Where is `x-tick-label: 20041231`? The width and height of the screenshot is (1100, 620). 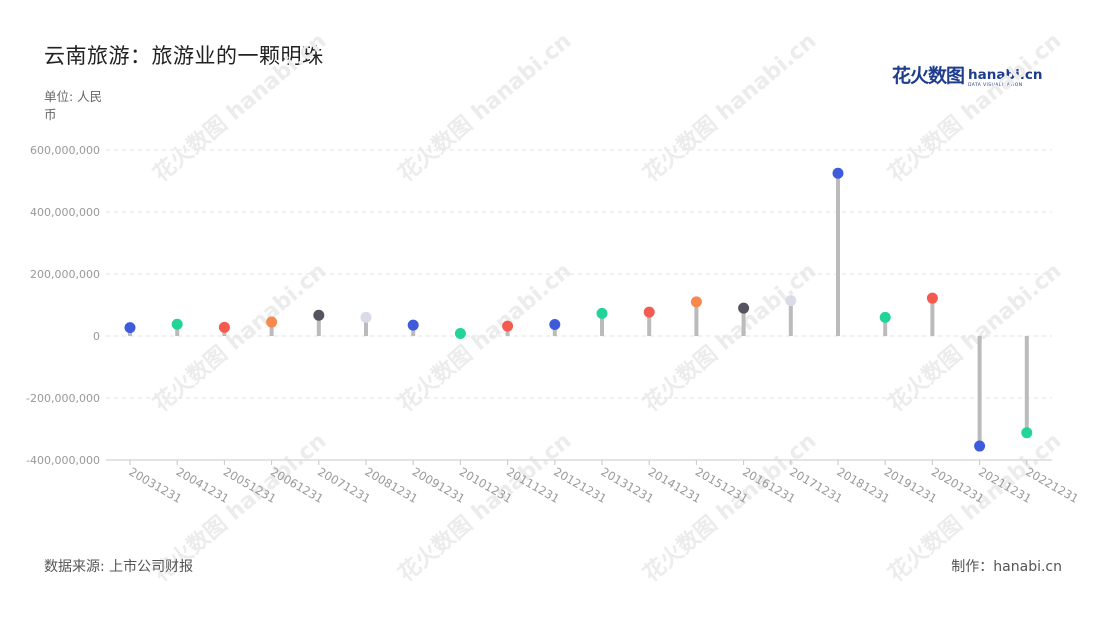 x-tick-label: 20041231 is located at coordinates (203, 484).